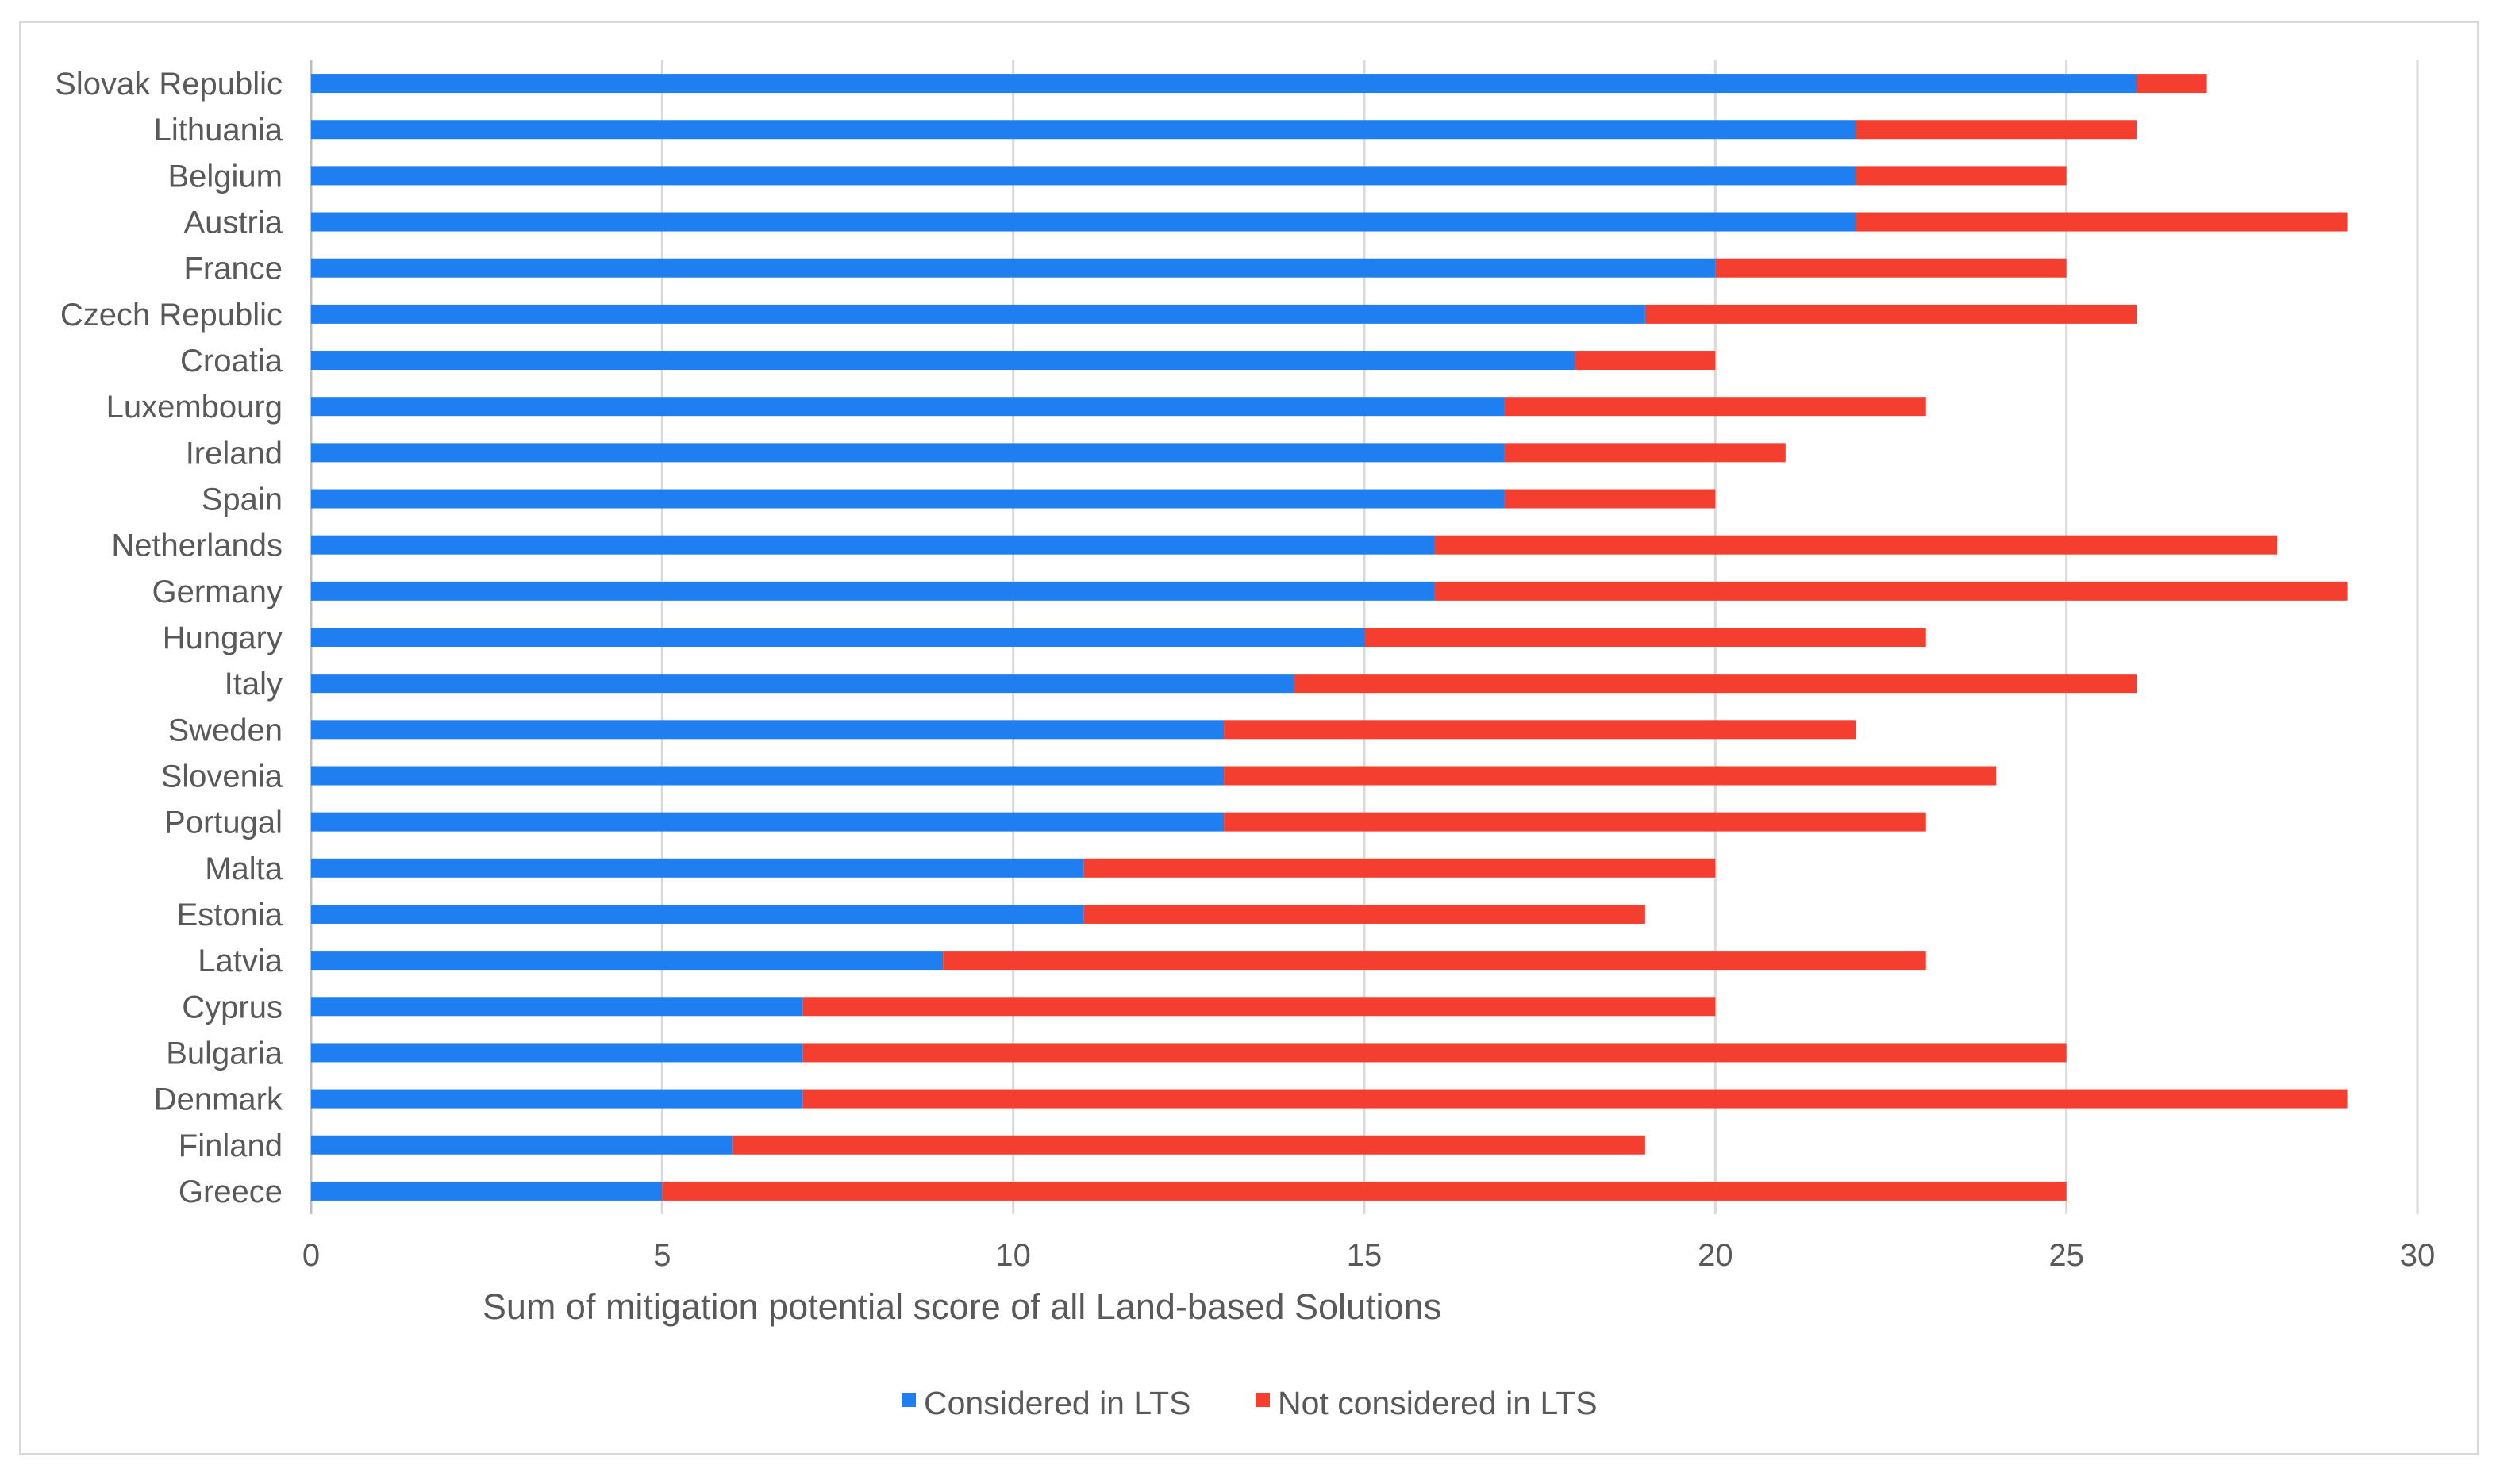  I want to click on category-label: France, so click(233, 269).